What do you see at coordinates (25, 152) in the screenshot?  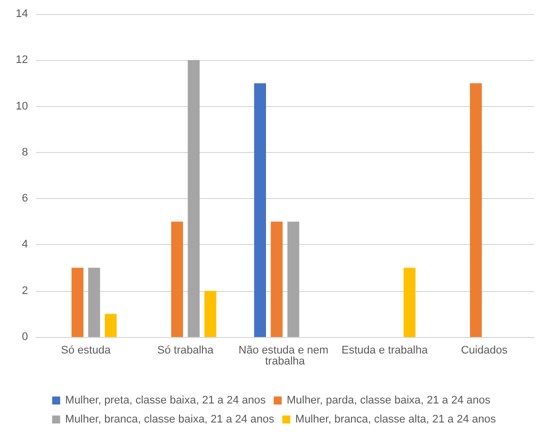 I see `y-tick-label: 8` at bounding box center [25, 152].